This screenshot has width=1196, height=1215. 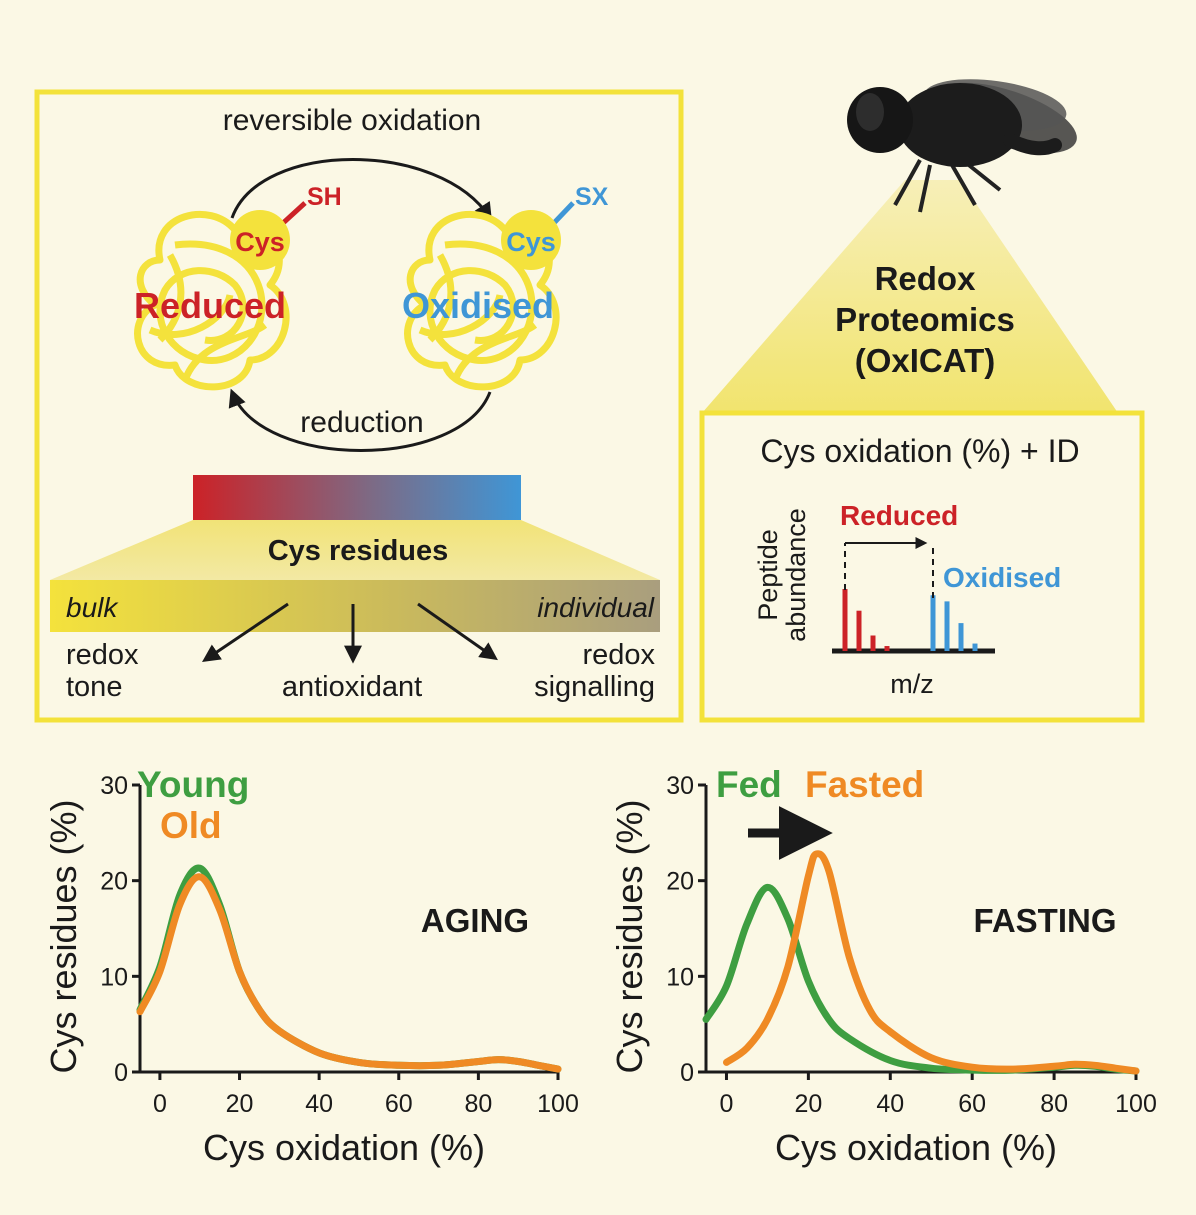 I want to click on reduced-thiol-bond, so click(x=293, y=213).